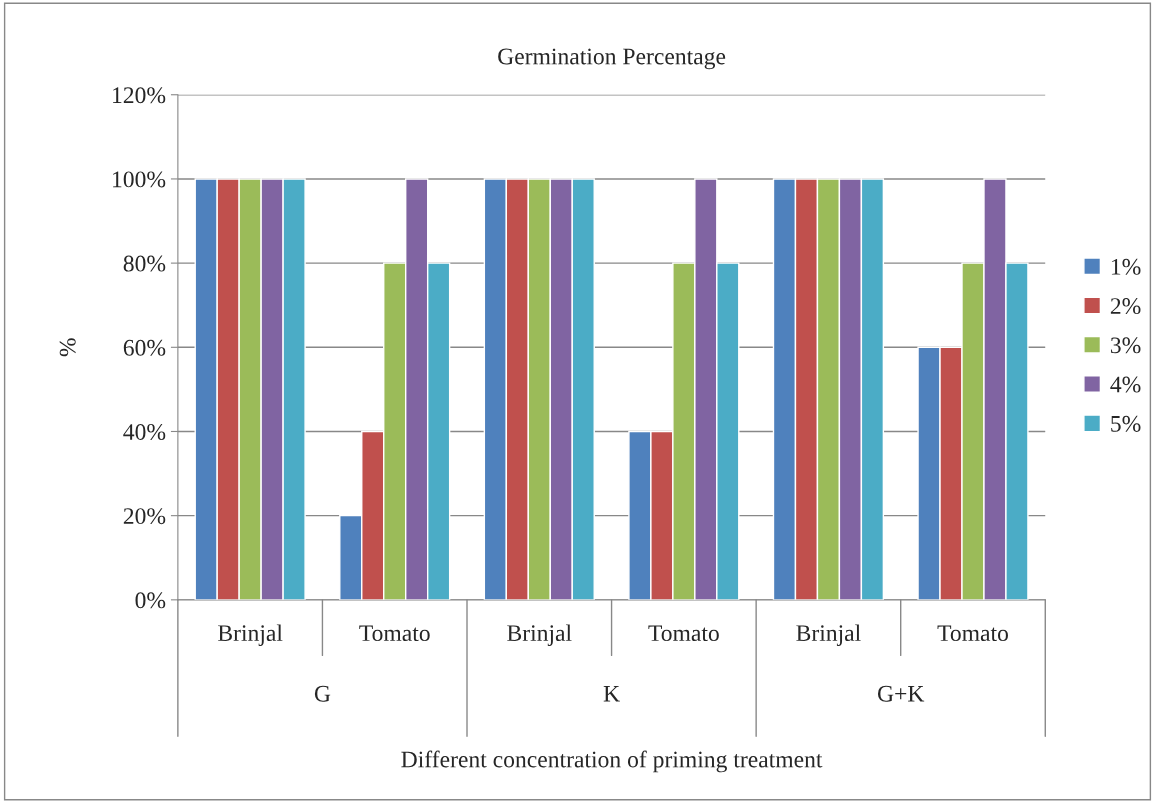 Image resolution: width=1155 pixels, height=803 pixels. Describe the element at coordinates (144, 263) in the screenshot. I see `y-tick-label: 80%` at that location.